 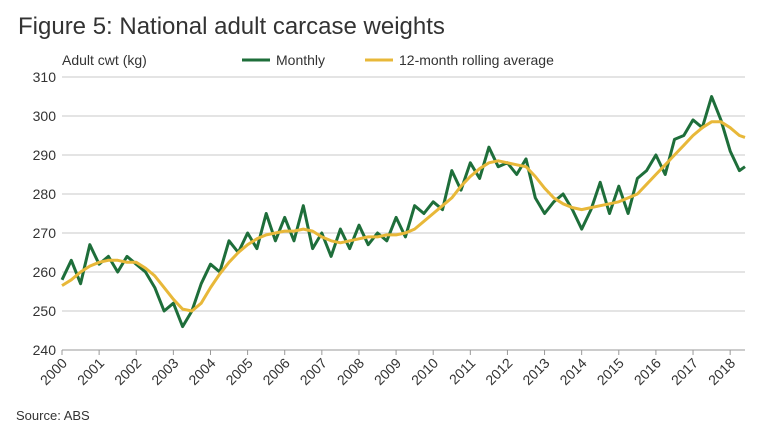 I want to click on y-tick-label: 260, so click(x=45, y=272).